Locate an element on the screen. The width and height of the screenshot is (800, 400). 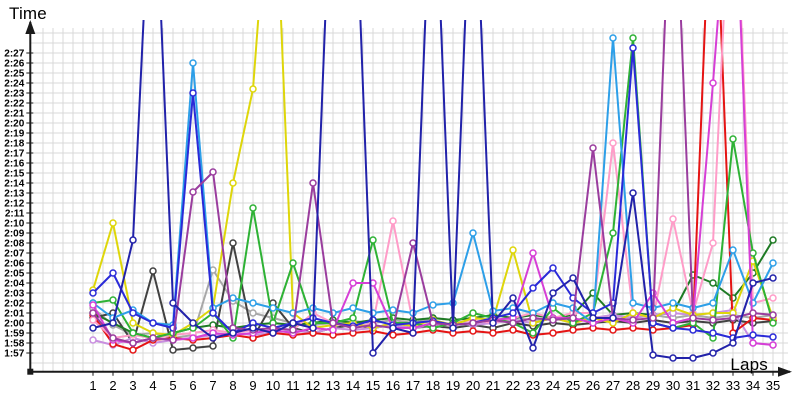
y-tick-label: 2:05 is located at coordinates (14, 274).